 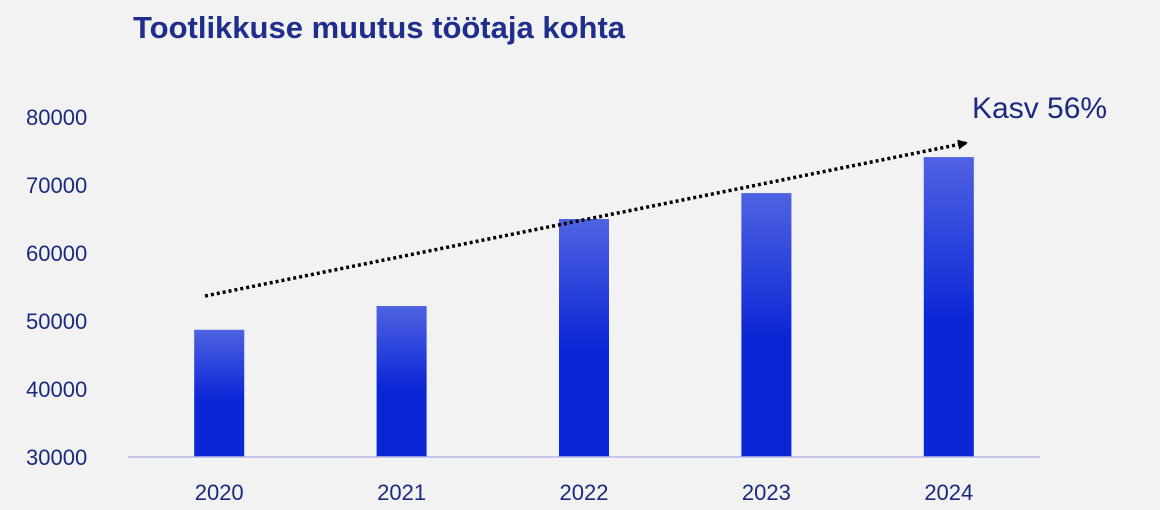 What do you see at coordinates (56, 389) in the screenshot?
I see `y-tick-label: 40000` at bounding box center [56, 389].